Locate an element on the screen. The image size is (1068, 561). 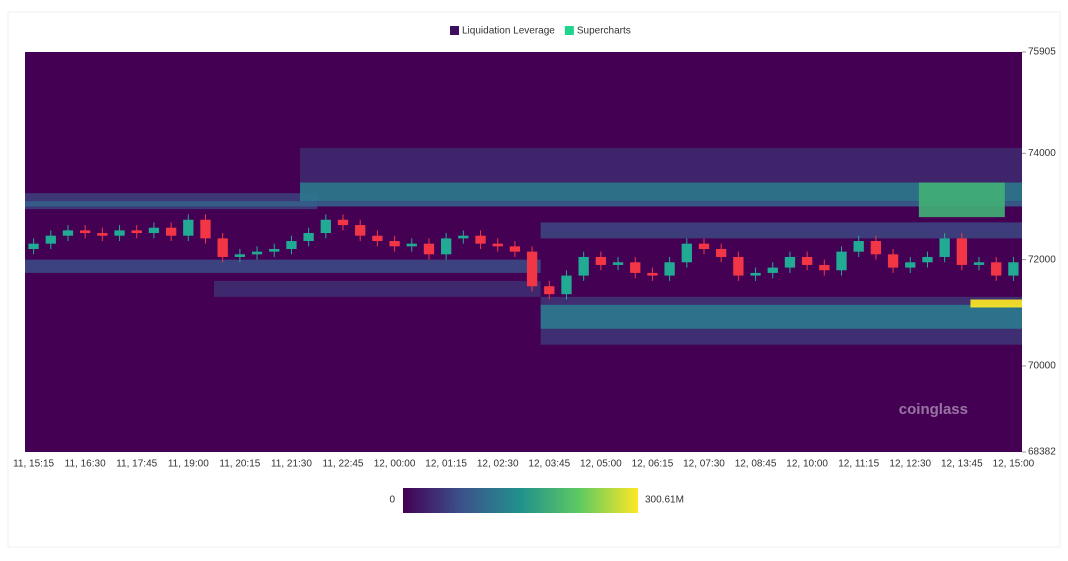
x-tick-label: 12, 12:30 is located at coordinates (910, 464).